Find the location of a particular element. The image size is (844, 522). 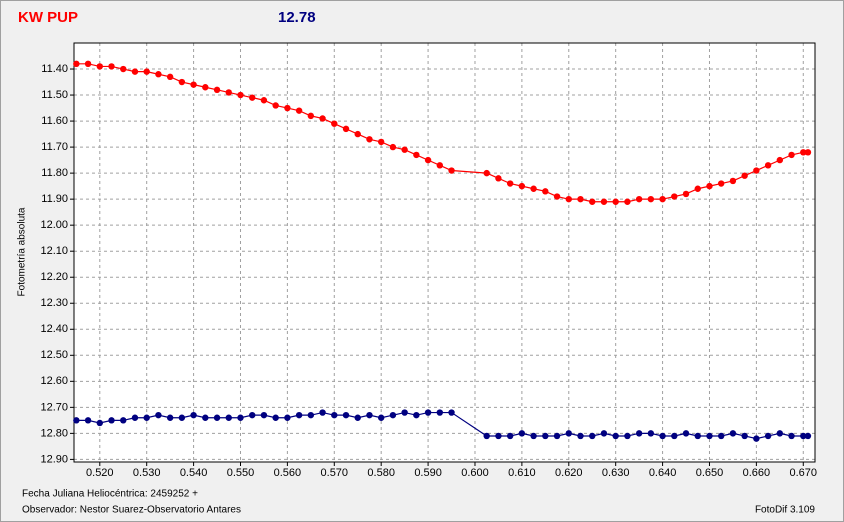

y-tick-label: 11.70 is located at coordinates (54, 147).